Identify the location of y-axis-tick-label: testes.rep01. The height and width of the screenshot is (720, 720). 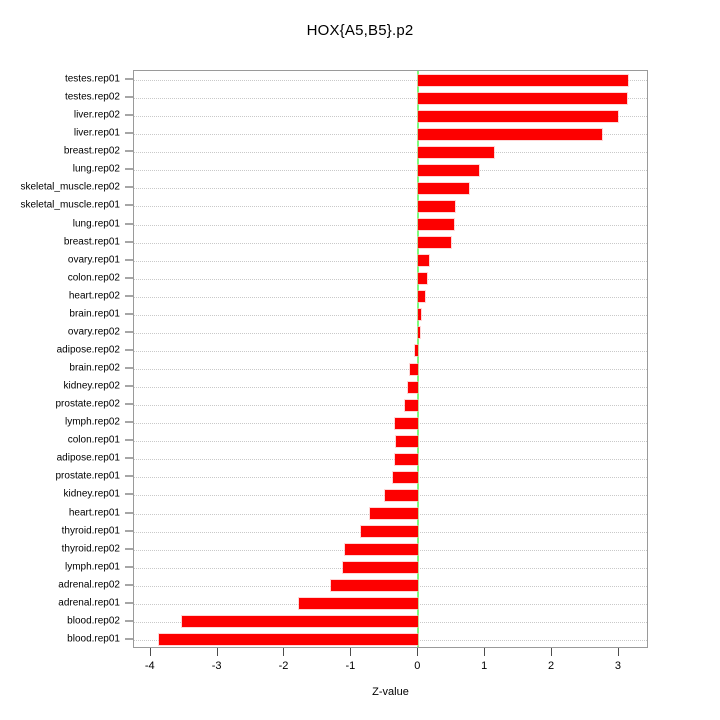
(92, 79).